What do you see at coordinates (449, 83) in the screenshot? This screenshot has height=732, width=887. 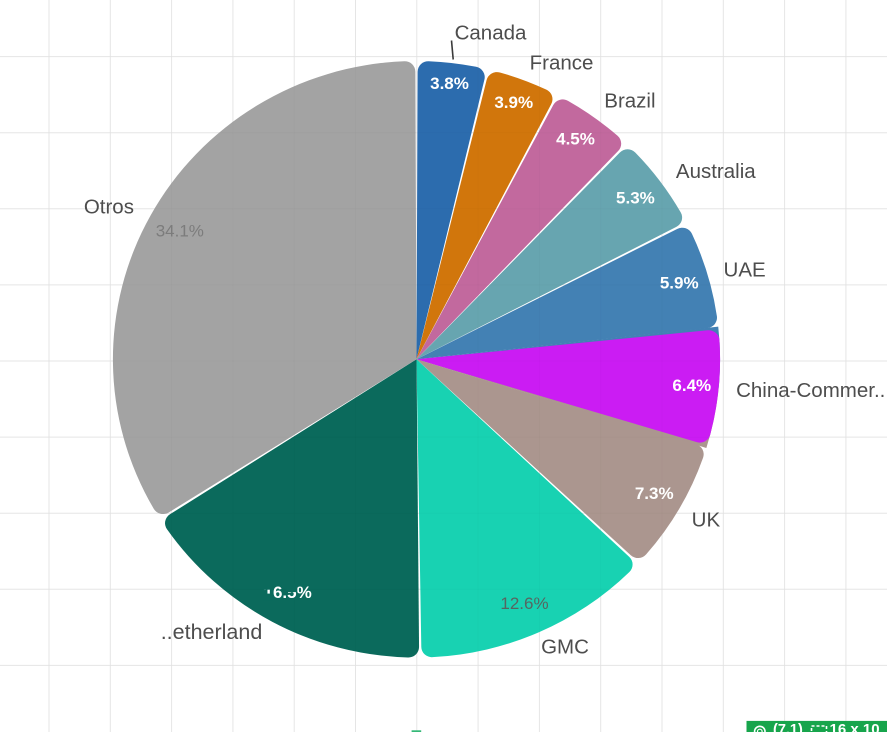 I see `svg-text: 3.8%` at bounding box center [449, 83].